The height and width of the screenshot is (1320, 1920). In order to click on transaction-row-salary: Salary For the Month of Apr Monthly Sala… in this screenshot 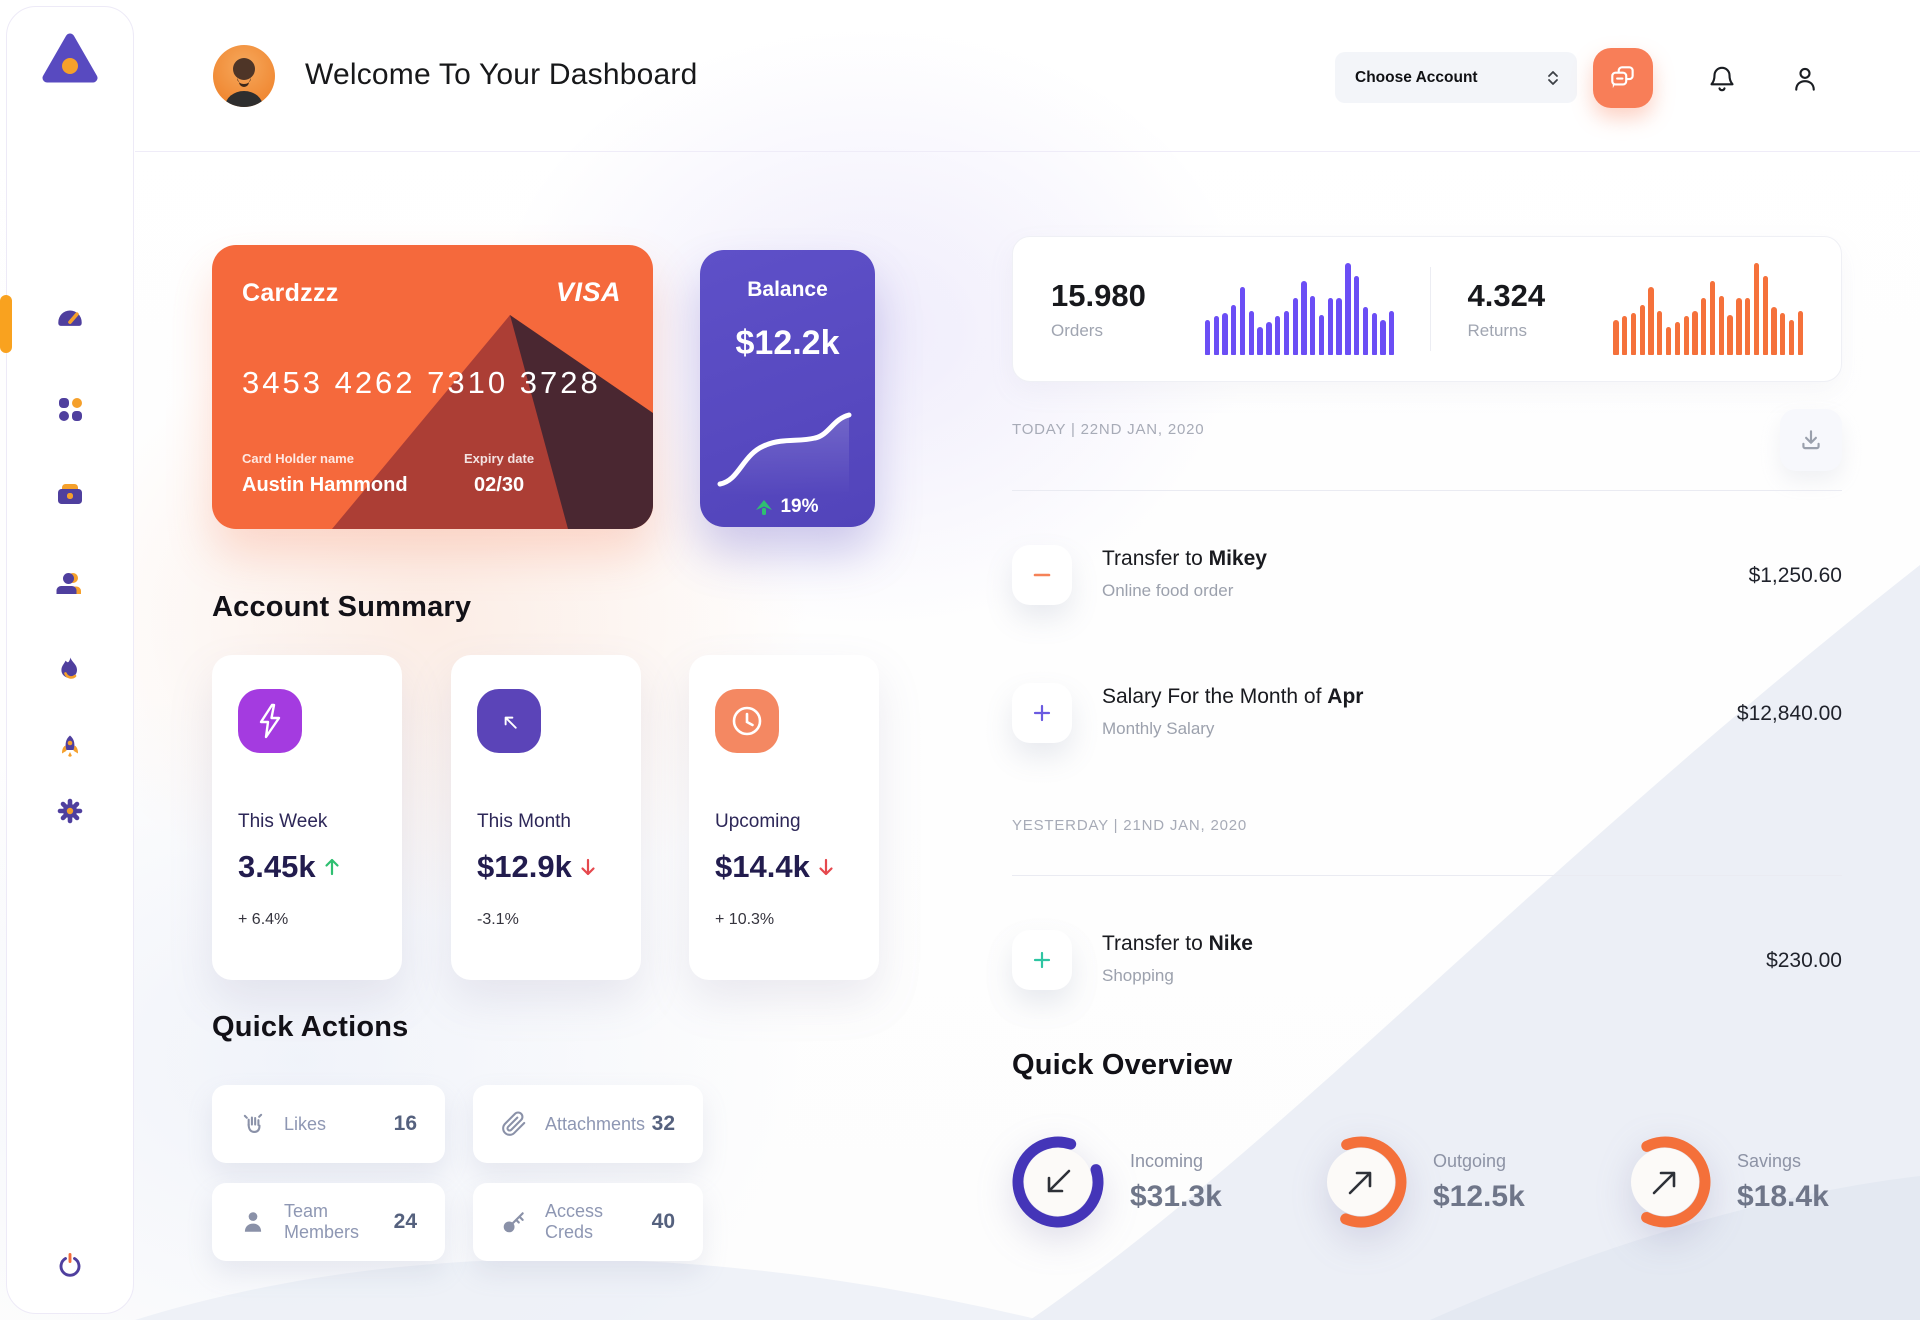, I will do `click(1427, 714)`.